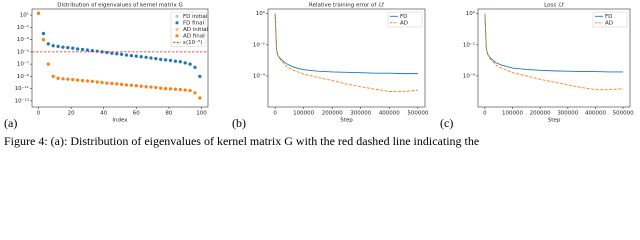  I want to click on legend-label: AD final, so click(194, 36).